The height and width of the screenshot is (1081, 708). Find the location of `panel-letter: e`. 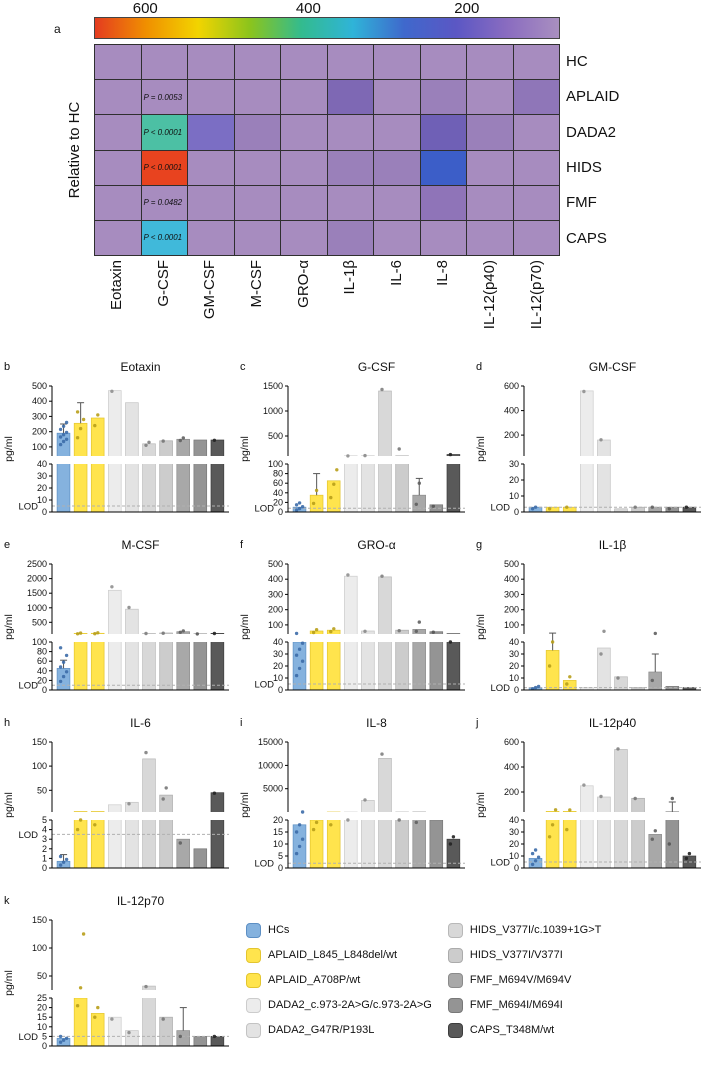

panel-letter: e is located at coordinates (7, 545).